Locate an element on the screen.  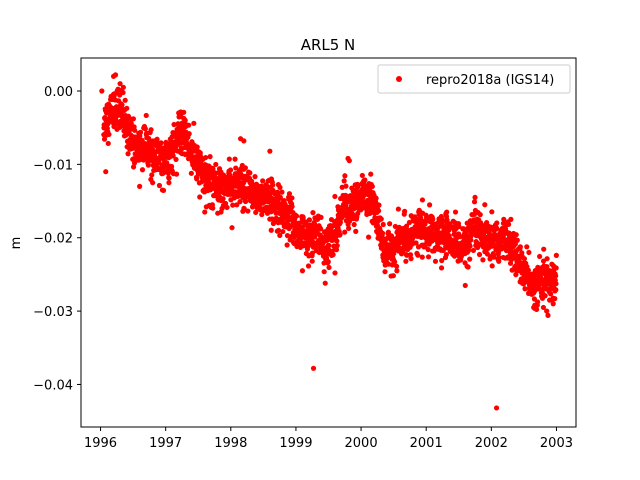
x-axis: 1996 1997 1998 1999 2000 2001 2002 2003 is located at coordinates (328, 439).